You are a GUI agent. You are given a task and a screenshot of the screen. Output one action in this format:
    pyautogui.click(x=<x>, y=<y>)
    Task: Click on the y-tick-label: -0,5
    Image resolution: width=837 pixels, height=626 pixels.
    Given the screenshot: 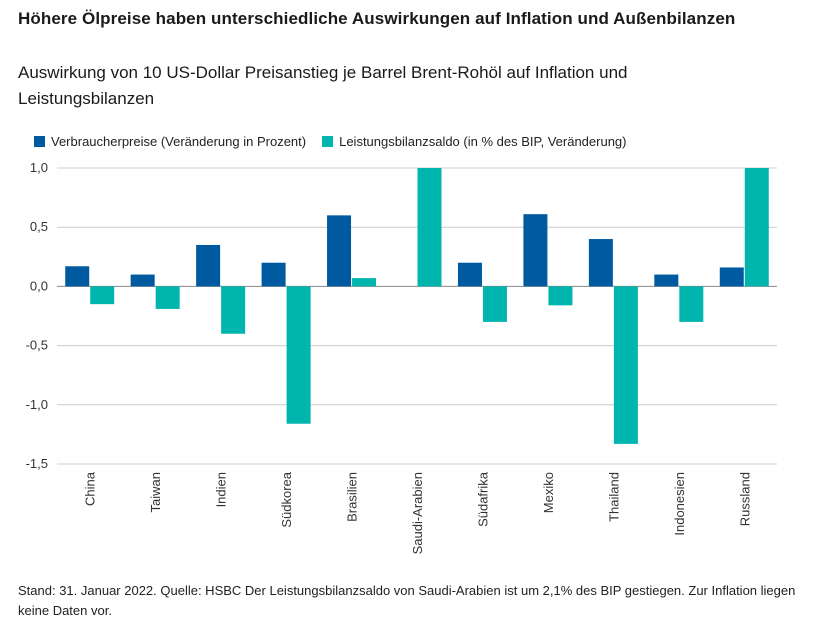 What is the action you would take?
    pyautogui.click(x=37, y=345)
    